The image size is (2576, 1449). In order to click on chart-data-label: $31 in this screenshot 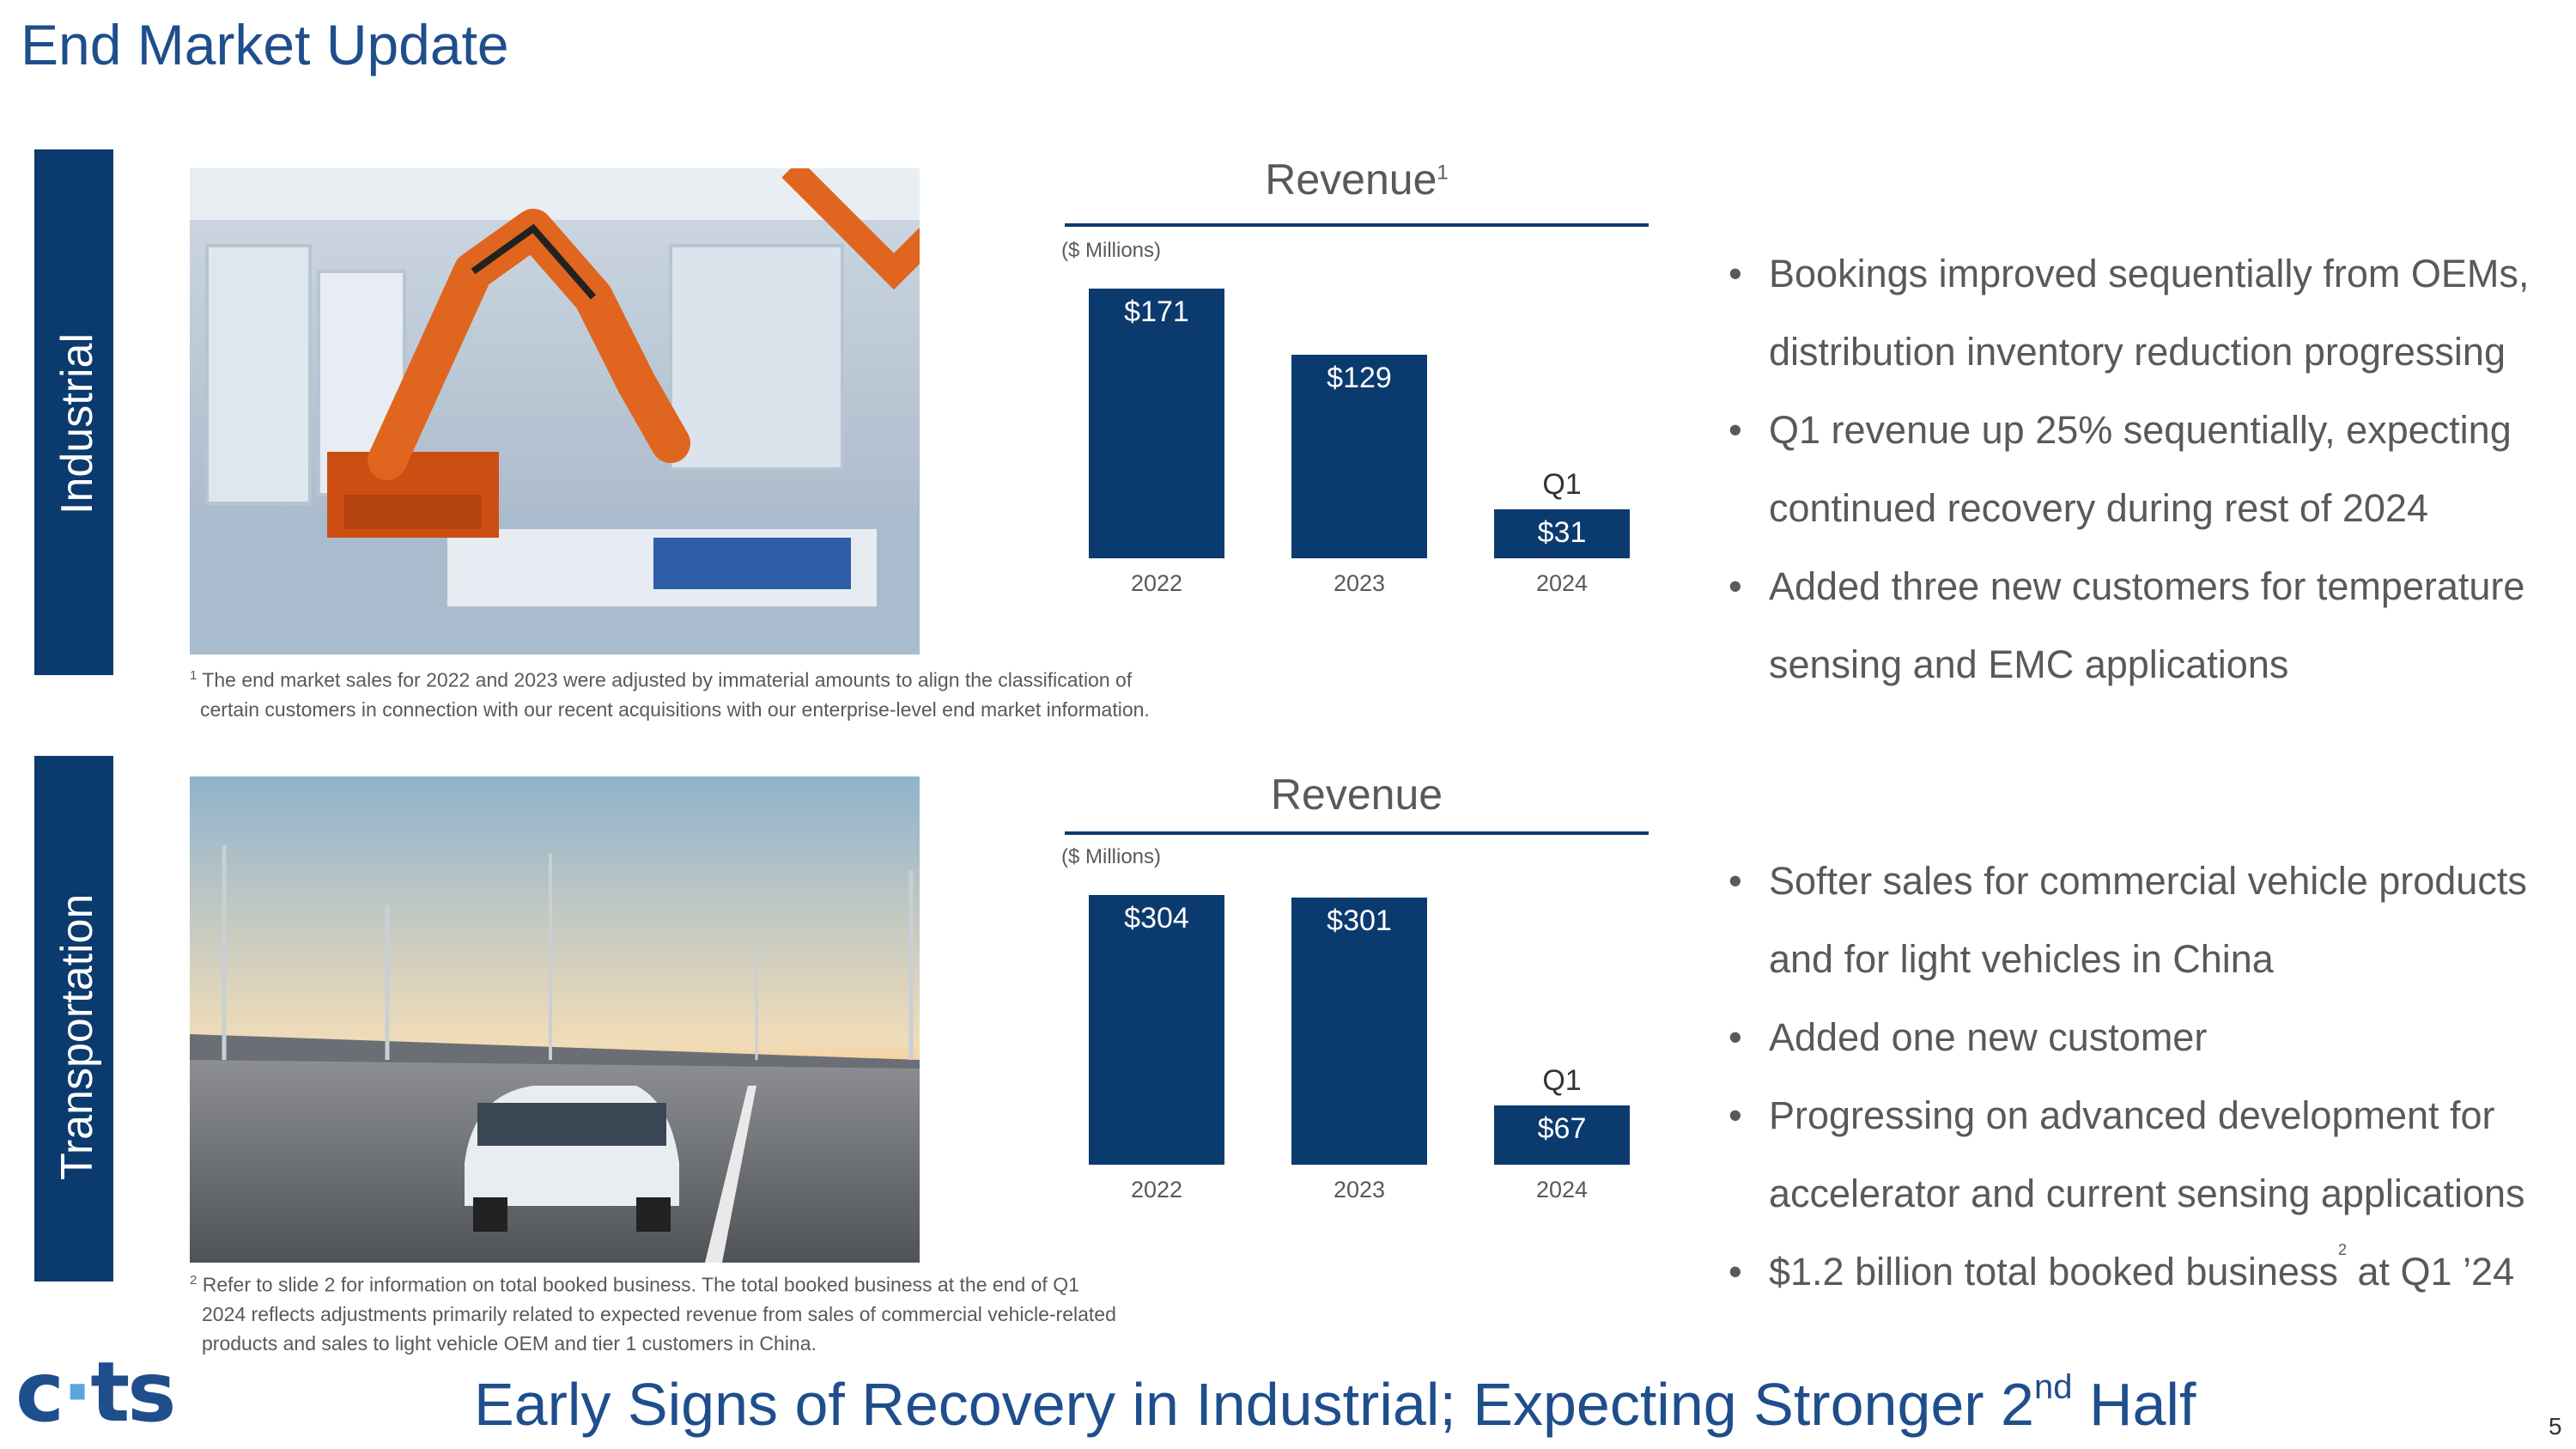, I will do `click(1562, 533)`.